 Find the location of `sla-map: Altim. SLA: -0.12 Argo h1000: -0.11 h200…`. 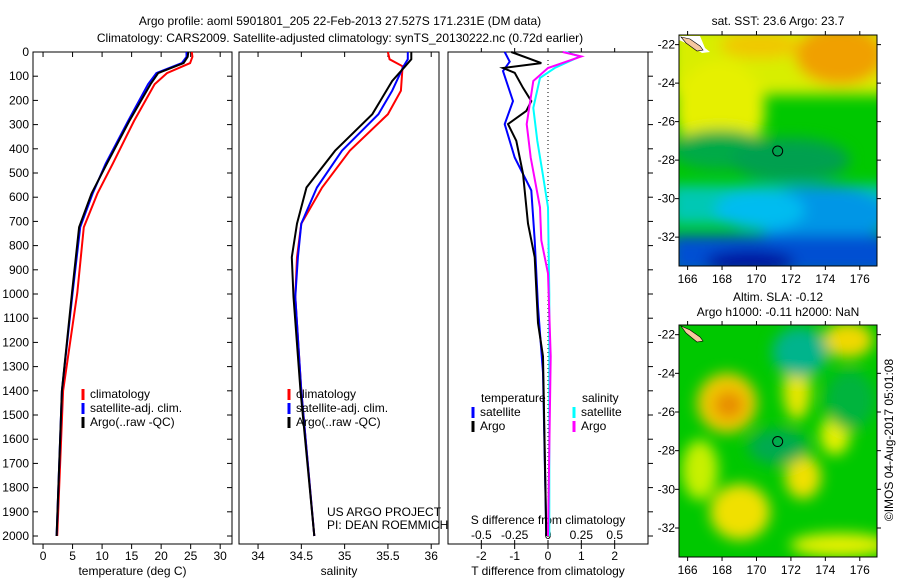

sla-map: Altim. SLA: -0.12 Argo h1000: -0.11 h200… is located at coordinates (769, 433).